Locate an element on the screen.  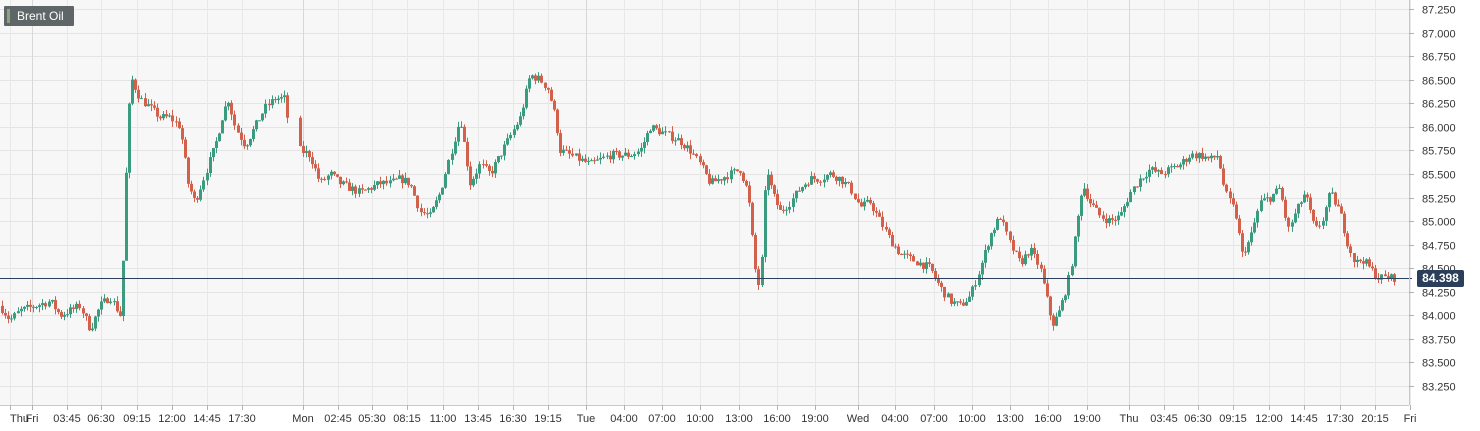
time-tick-label: 11:00 is located at coordinates (443, 419).